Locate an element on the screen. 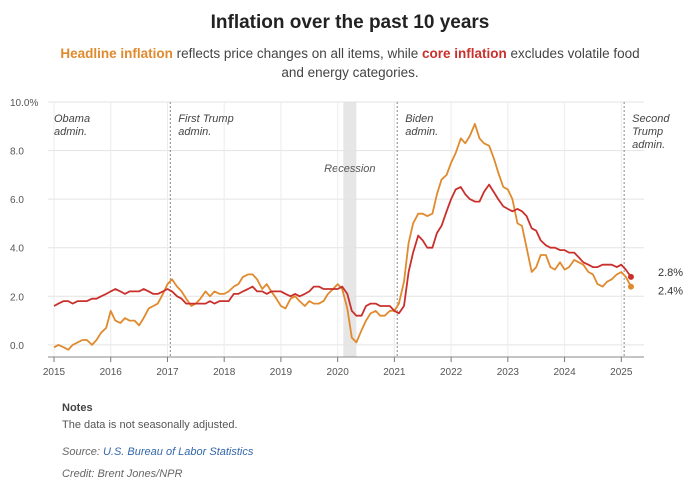 The height and width of the screenshot is (487, 700). x-tick-label: 2022 is located at coordinates (451, 372).